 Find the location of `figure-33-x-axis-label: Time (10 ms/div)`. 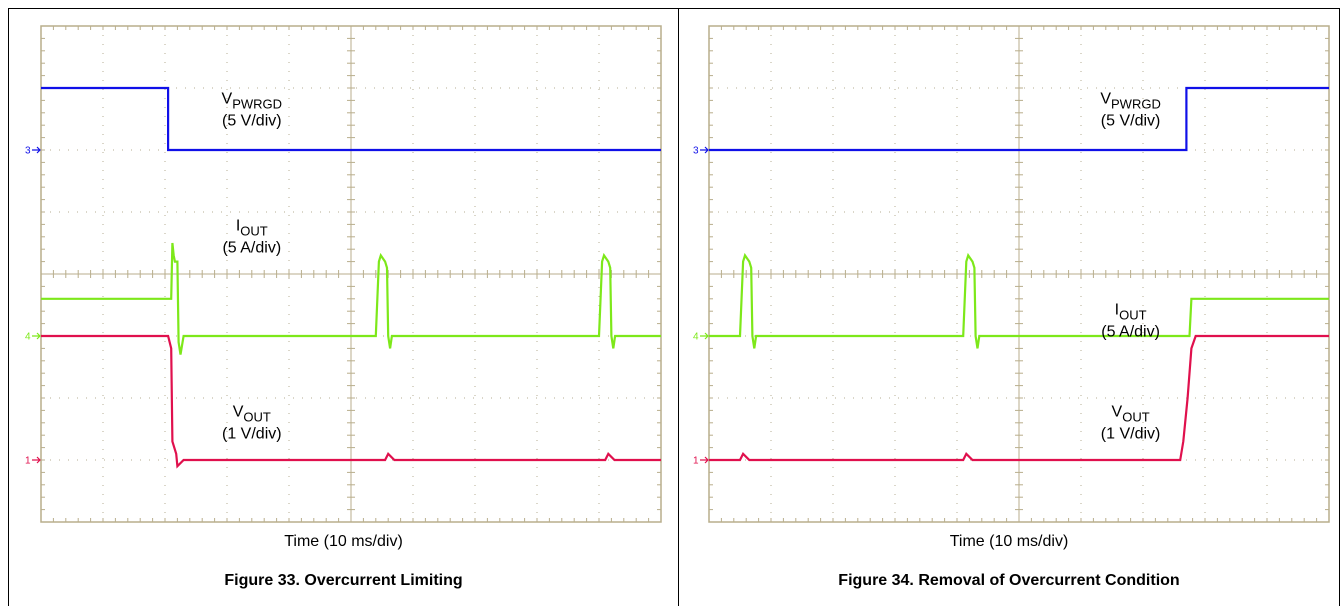

figure-33-x-axis-label: Time (10 ms/div) is located at coordinates (343, 541).